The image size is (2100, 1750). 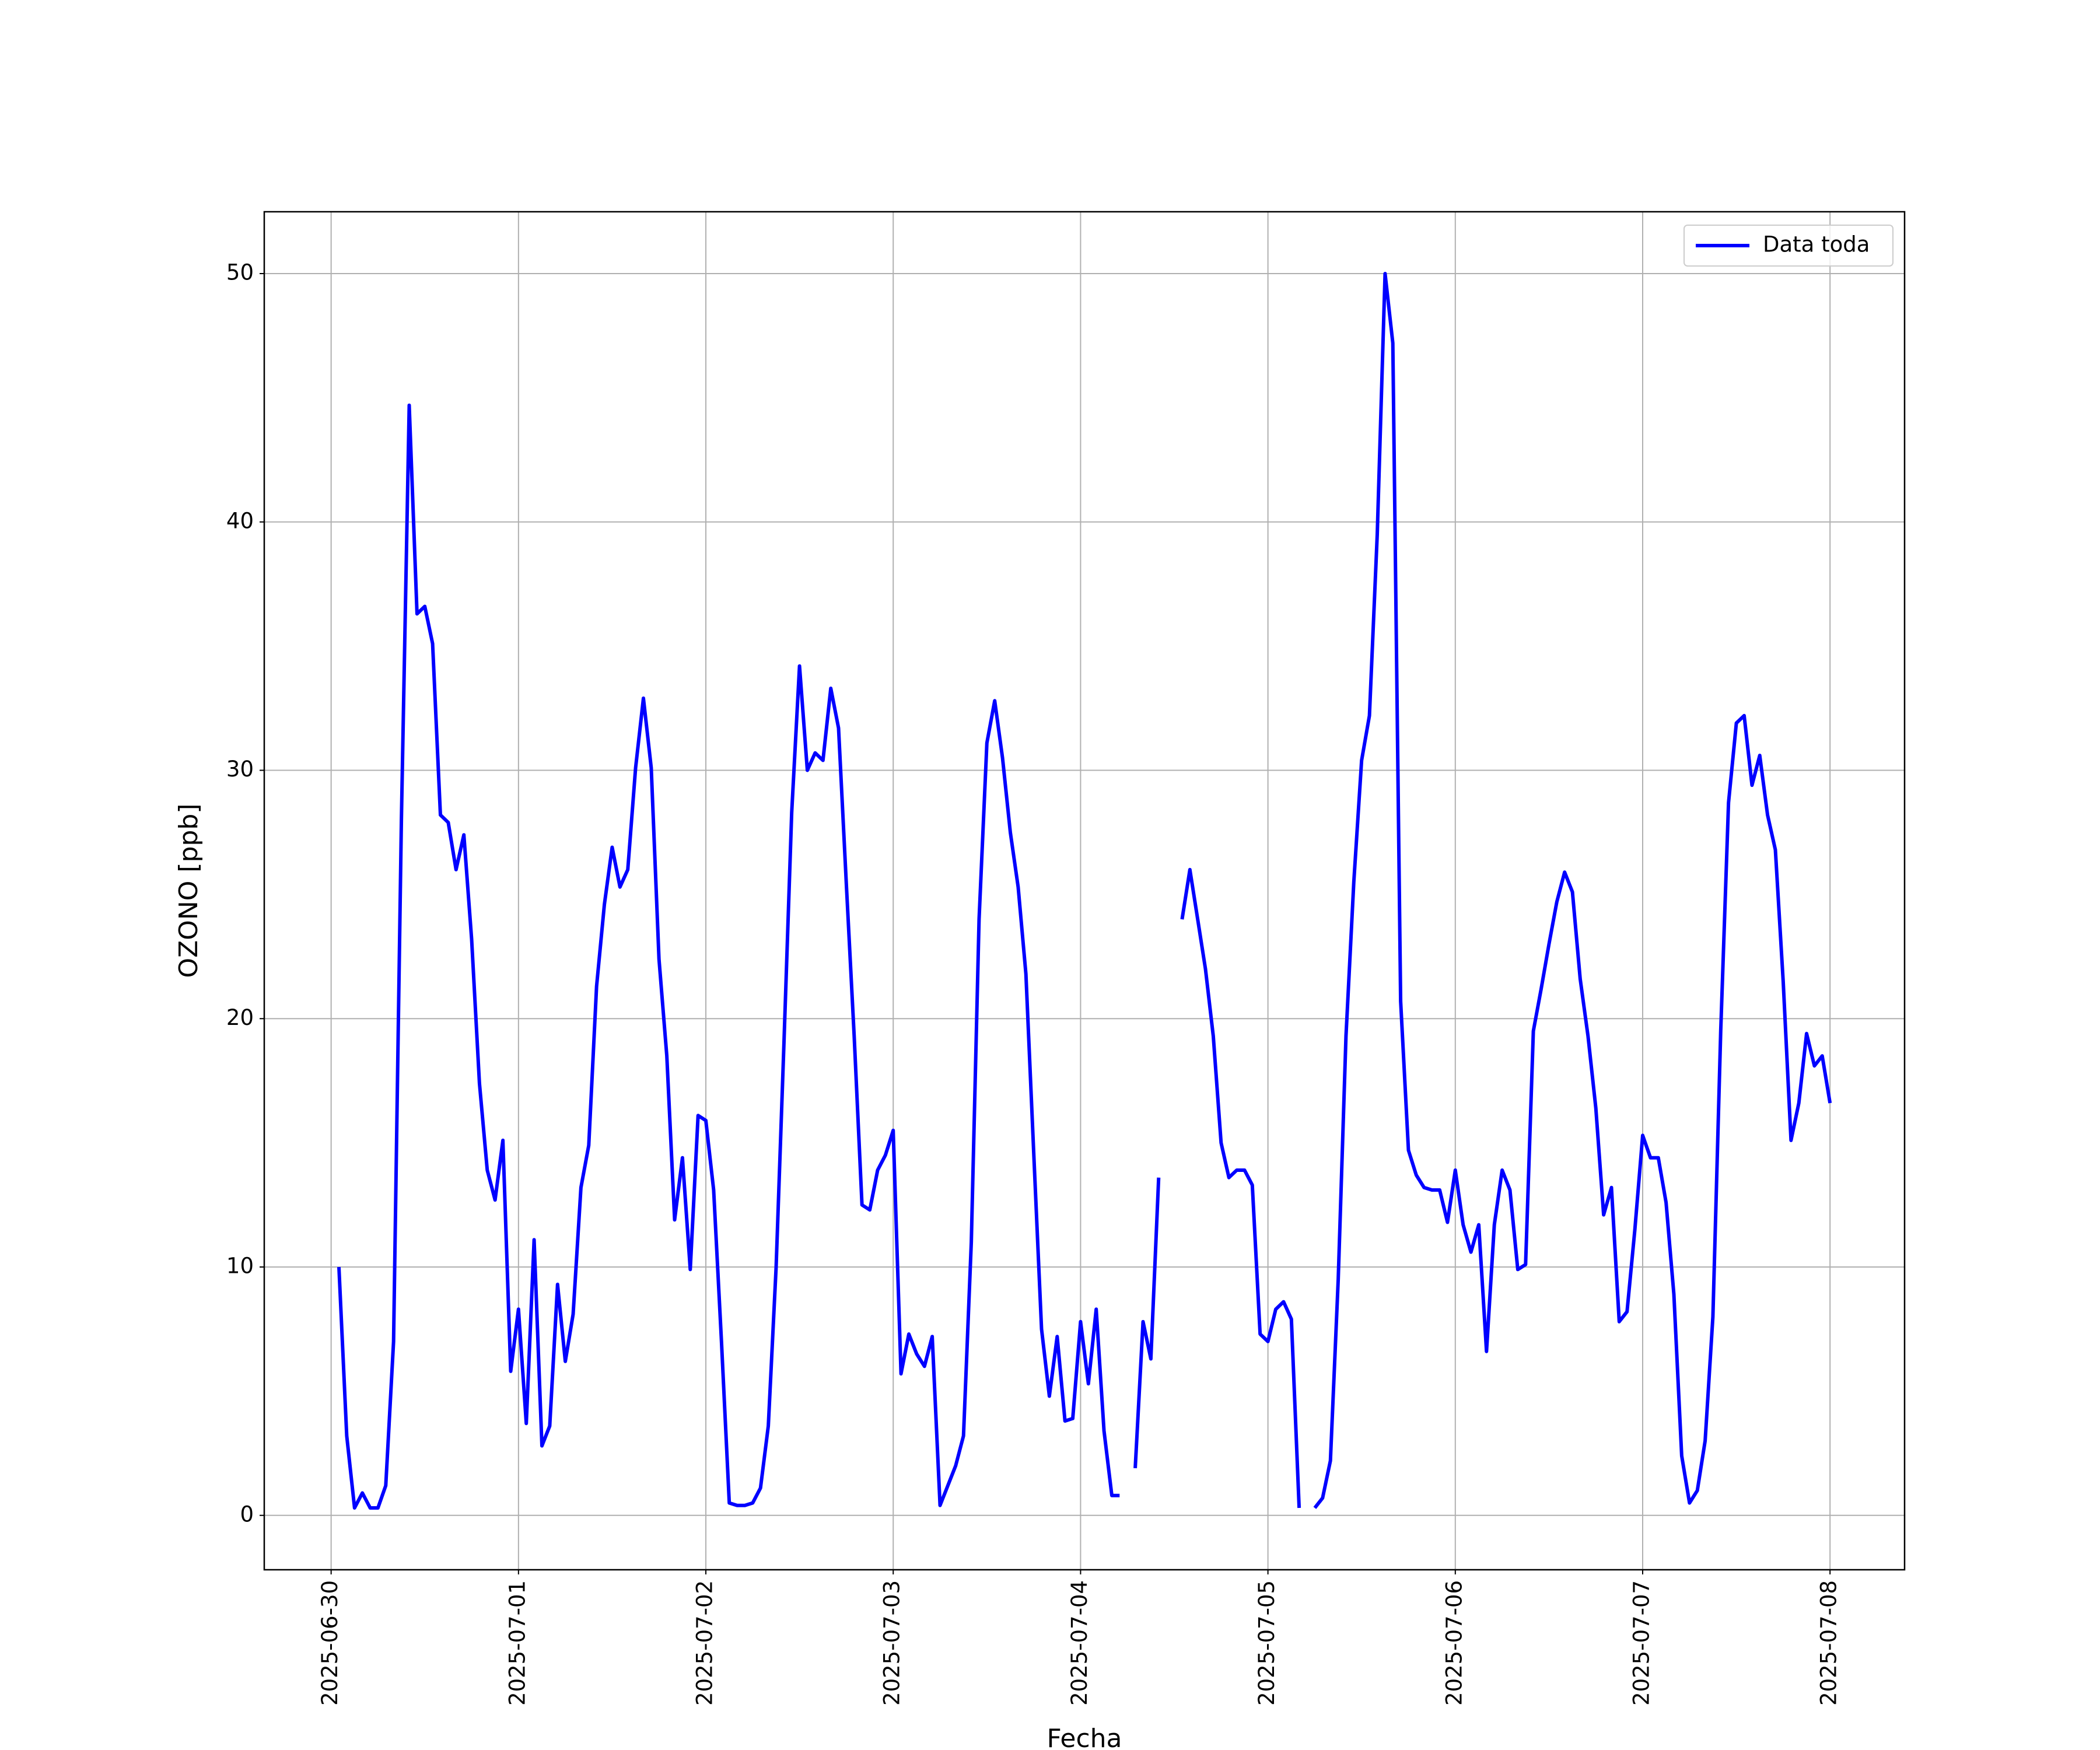 What do you see at coordinates (705, 1643) in the screenshot?
I see `x-tick-label: 2025-07-02` at bounding box center [705, 1643].